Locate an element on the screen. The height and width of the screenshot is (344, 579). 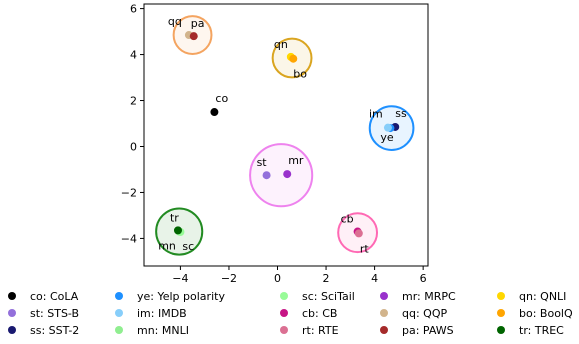
y-tick-label: 2 is located at coordinates (133, 101).